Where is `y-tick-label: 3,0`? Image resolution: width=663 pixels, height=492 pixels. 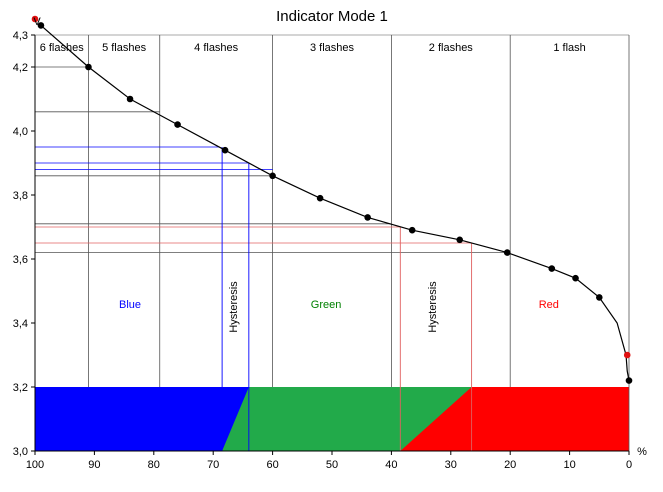 y-tick-label: 3,0 is located at coordinates (20, 452).